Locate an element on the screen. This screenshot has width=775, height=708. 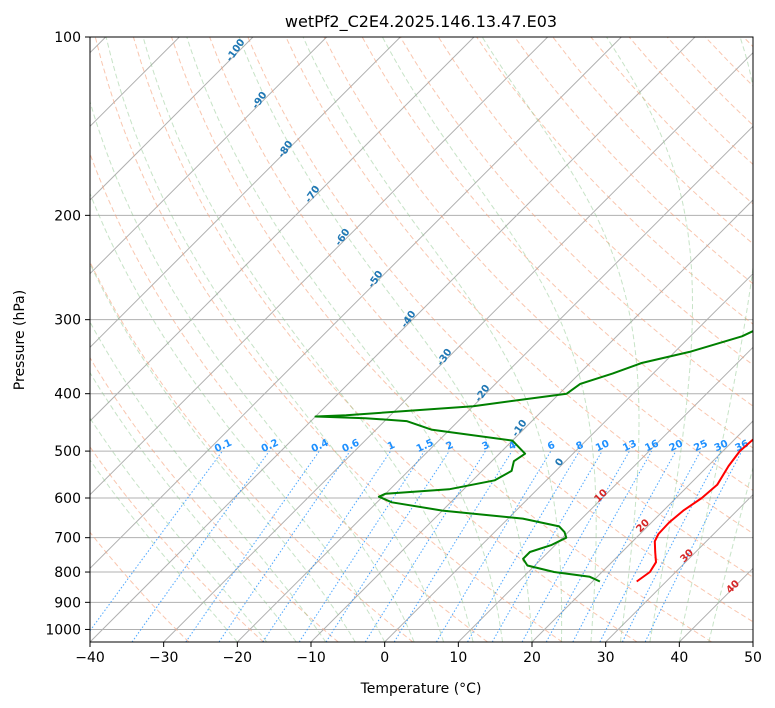
mixing-ratio-label: 36 is located at coordinates (741, 446).